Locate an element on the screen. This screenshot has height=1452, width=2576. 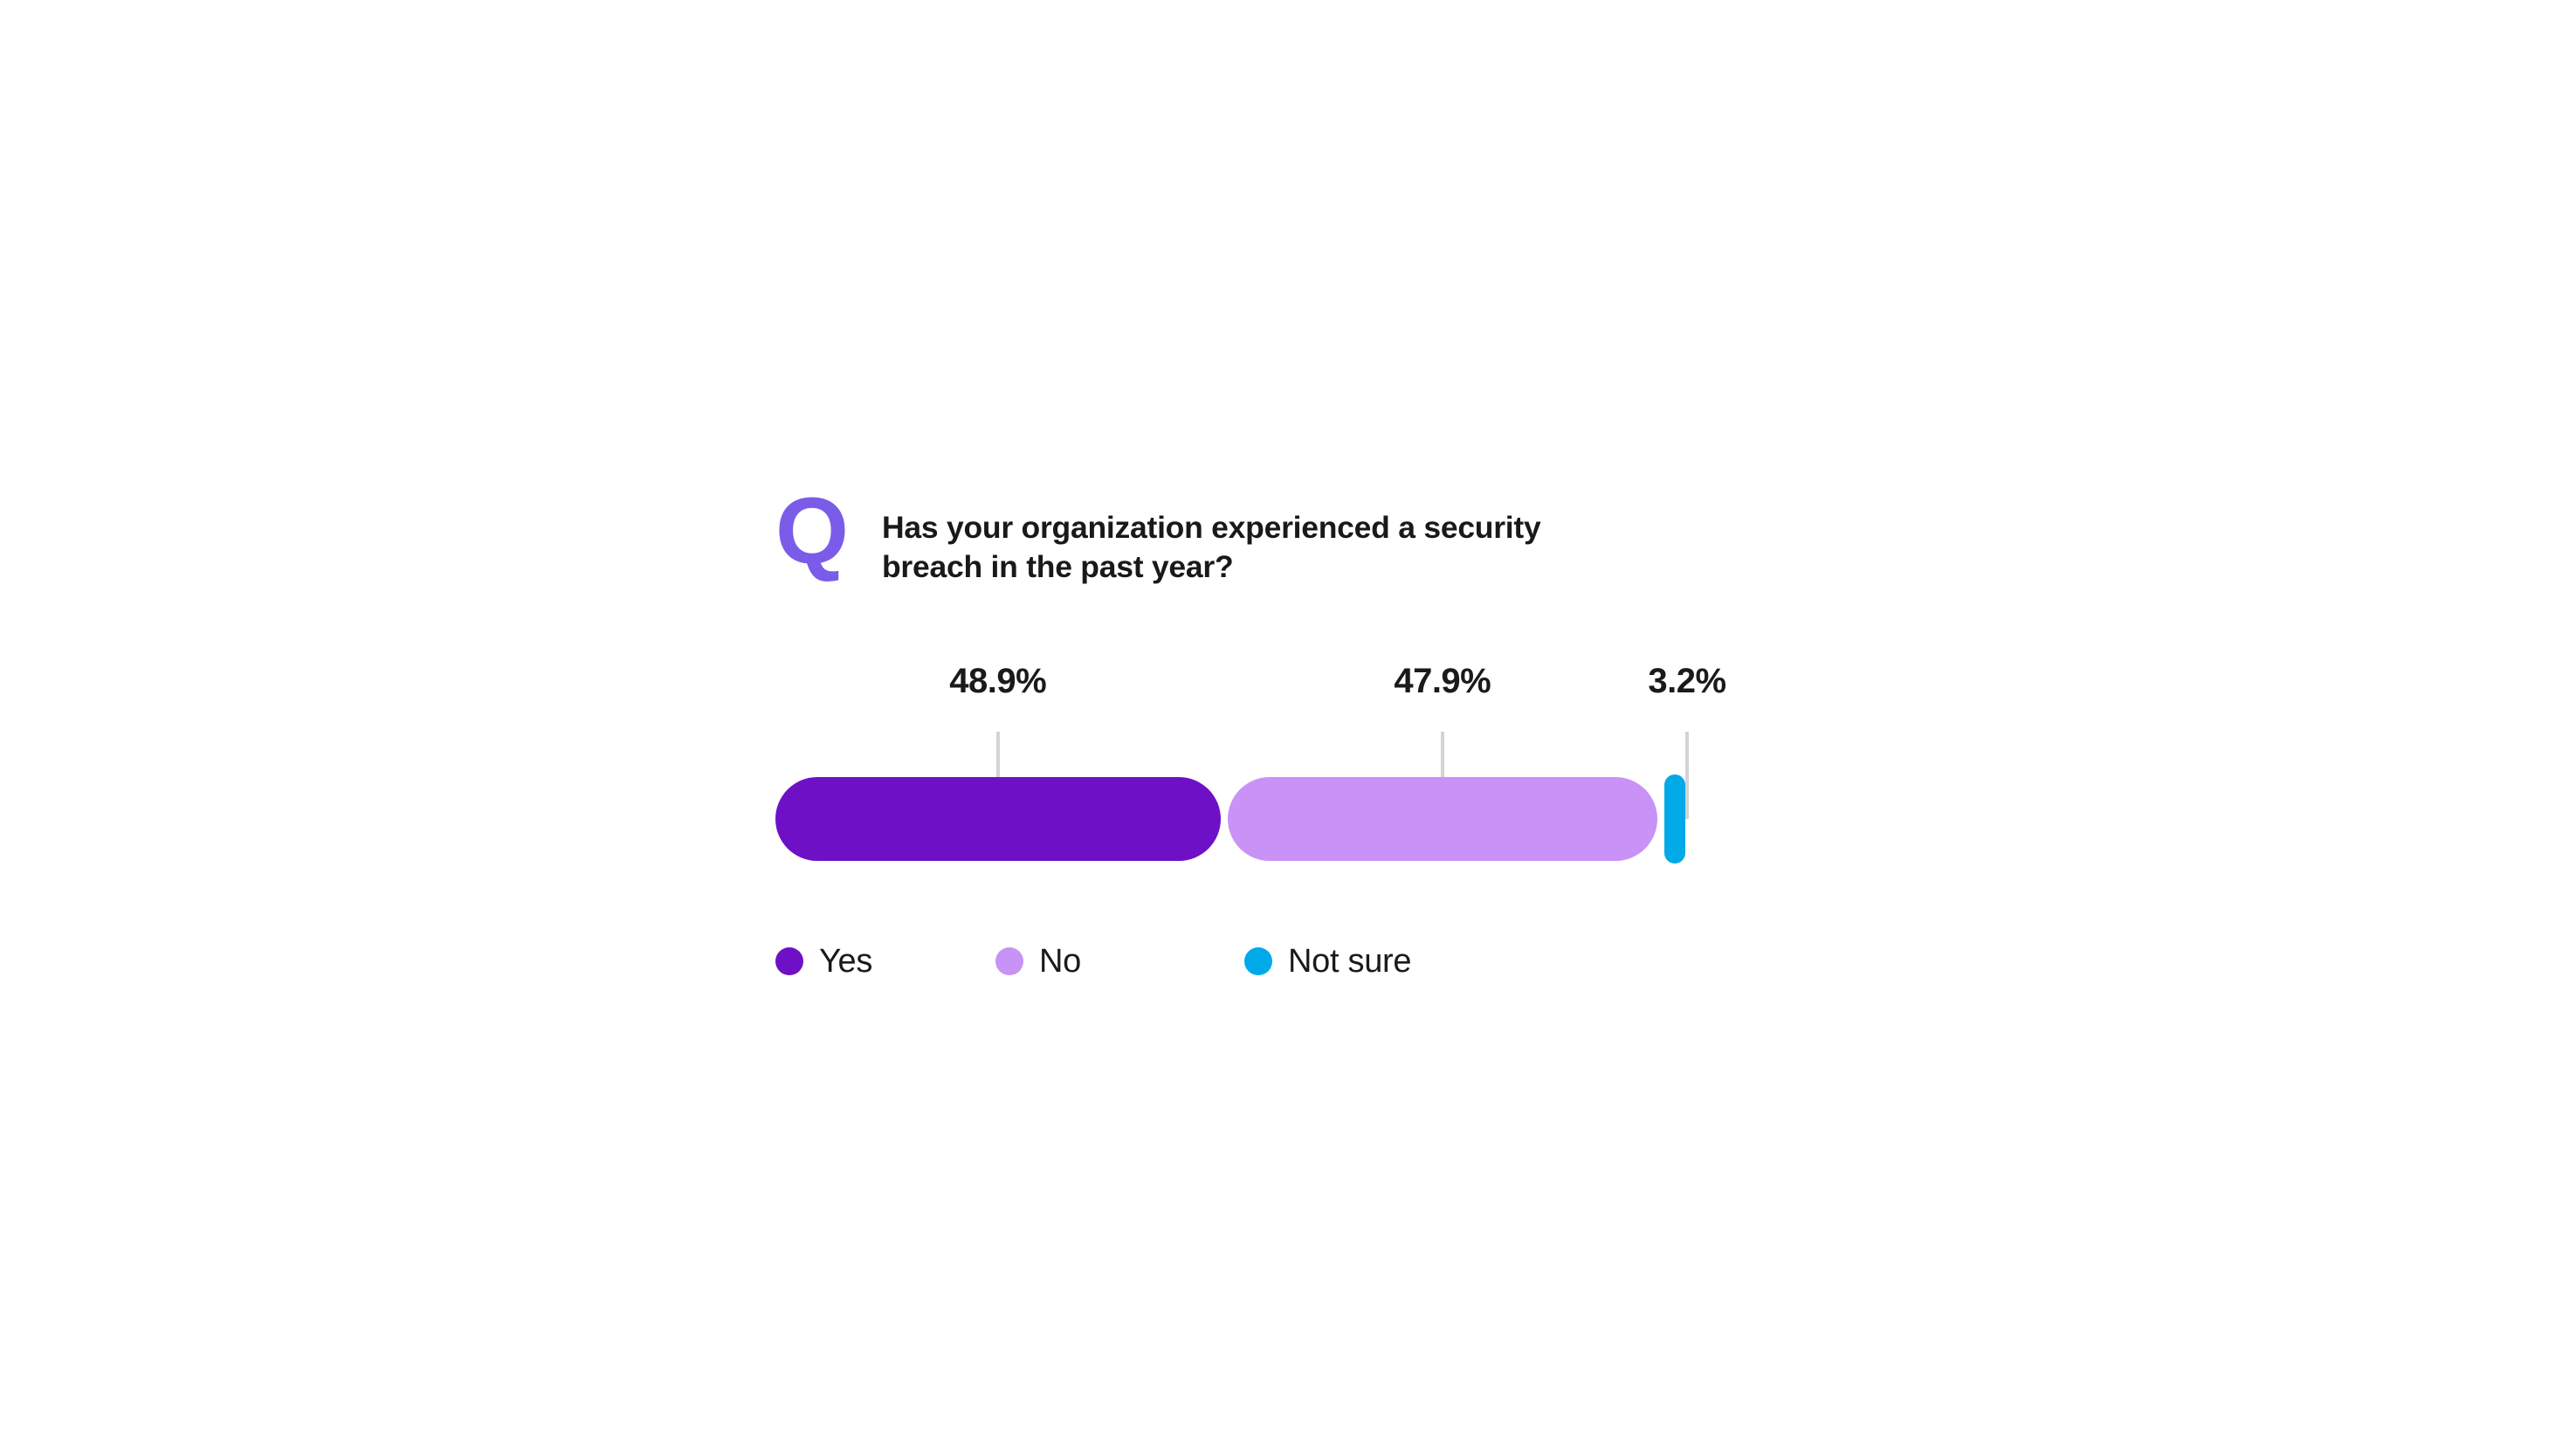
value-label-not-sure: 3.2% is located at coordinates (1687, 681).